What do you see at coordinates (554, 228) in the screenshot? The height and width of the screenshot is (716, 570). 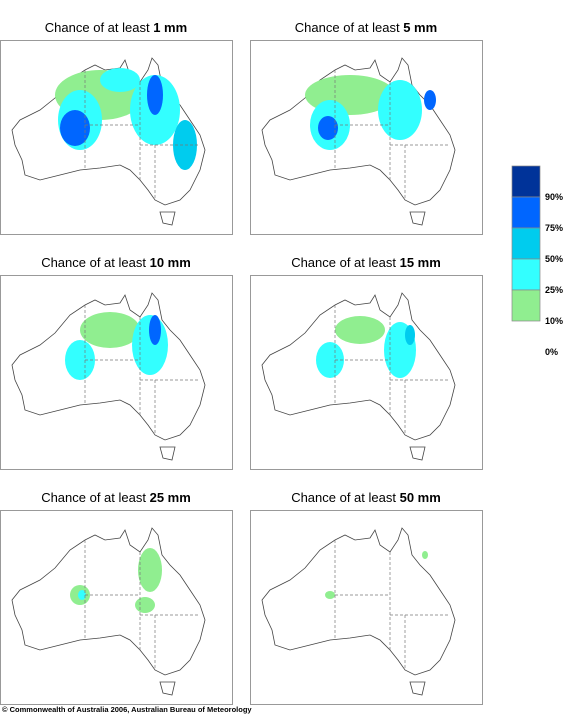 I see `legend-label: 75%` at bounding box center [554, 228].